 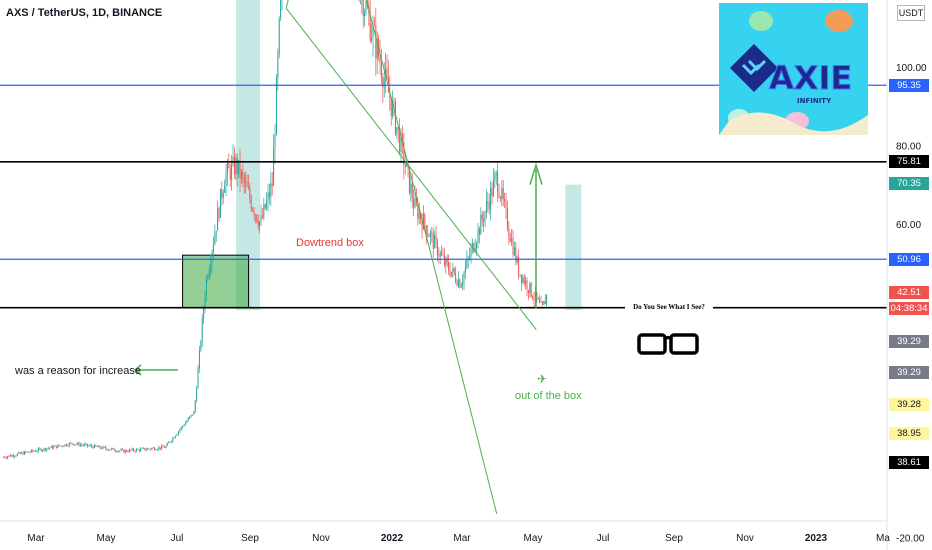 What do you see at coordinates (909, 463) in the screenshot?
I see `price-tag: 38.61` at bounding box center [909, 463].